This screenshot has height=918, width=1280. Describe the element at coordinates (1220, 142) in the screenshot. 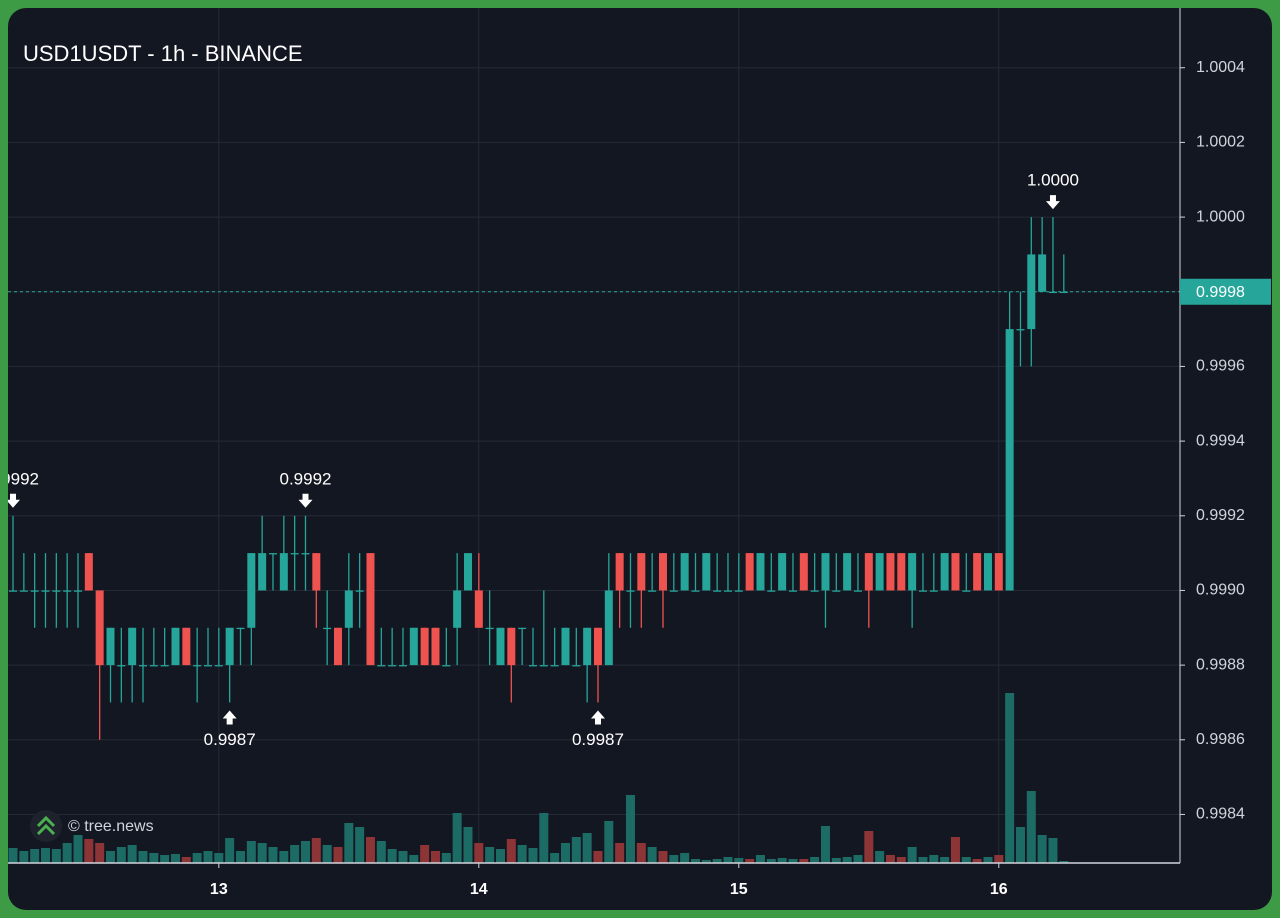

I see `y-tick-label: 1.0002` at that location.